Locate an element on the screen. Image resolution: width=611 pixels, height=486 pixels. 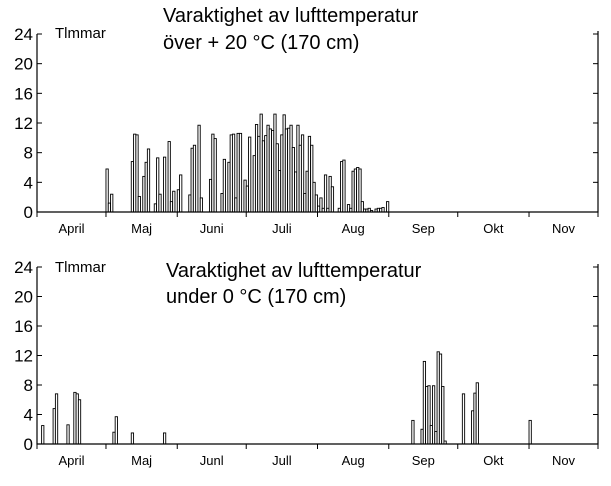
x-tick-label: Juli is located at coordinates (282, 228).